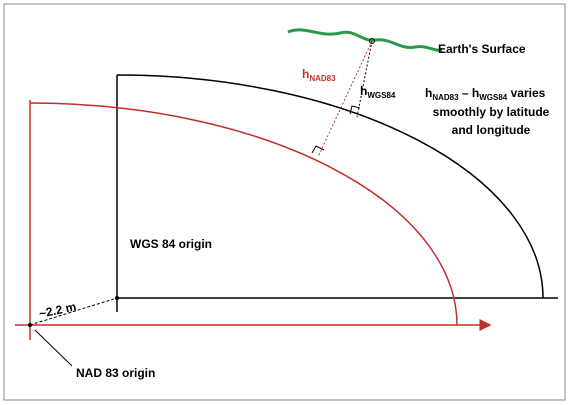 This screenshot has height=405, width=570. I want to click on nad83-origin-label: NAD 83 origin, so click(115, 373).